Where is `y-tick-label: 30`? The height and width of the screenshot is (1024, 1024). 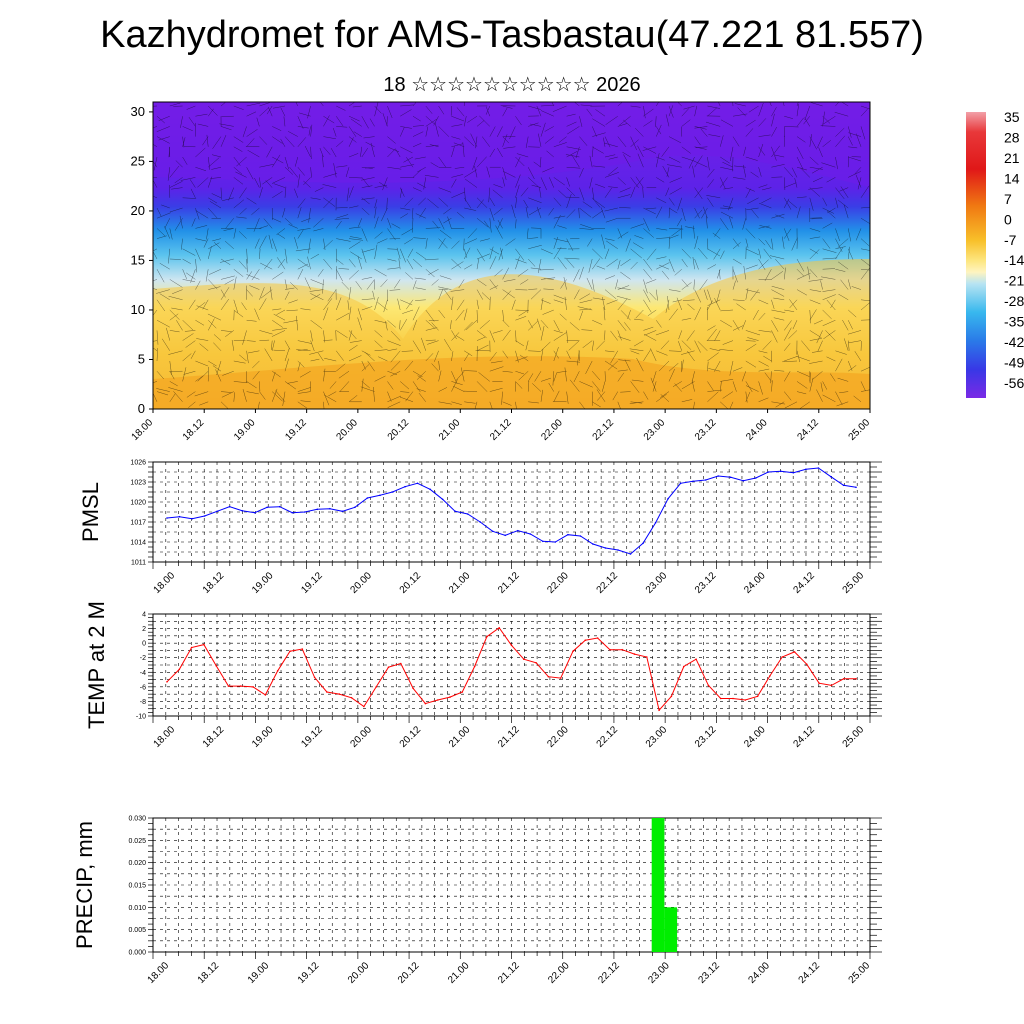 y-tick-label: 30 is located at coordinates (138, 111).